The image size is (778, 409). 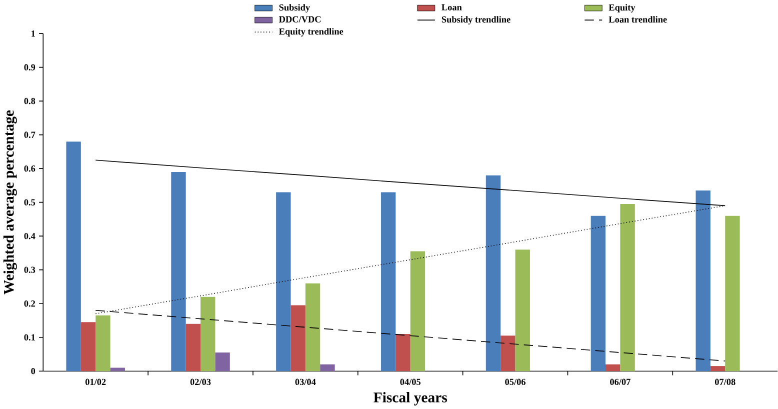 I want to click on legend-label: Loan trendline, so click(x=637, y=19).